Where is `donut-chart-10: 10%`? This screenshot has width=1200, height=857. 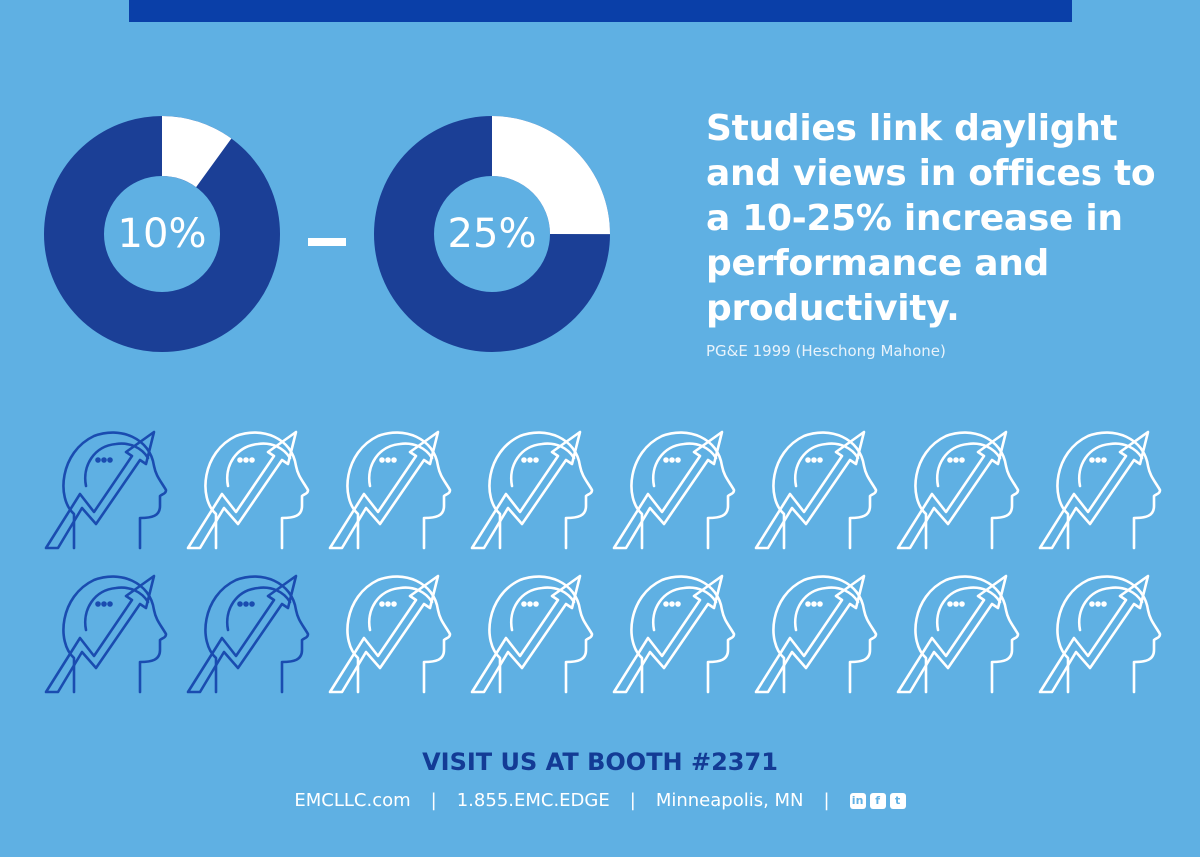
donut-chart-10: 10% is located at coordinates (162, 234).